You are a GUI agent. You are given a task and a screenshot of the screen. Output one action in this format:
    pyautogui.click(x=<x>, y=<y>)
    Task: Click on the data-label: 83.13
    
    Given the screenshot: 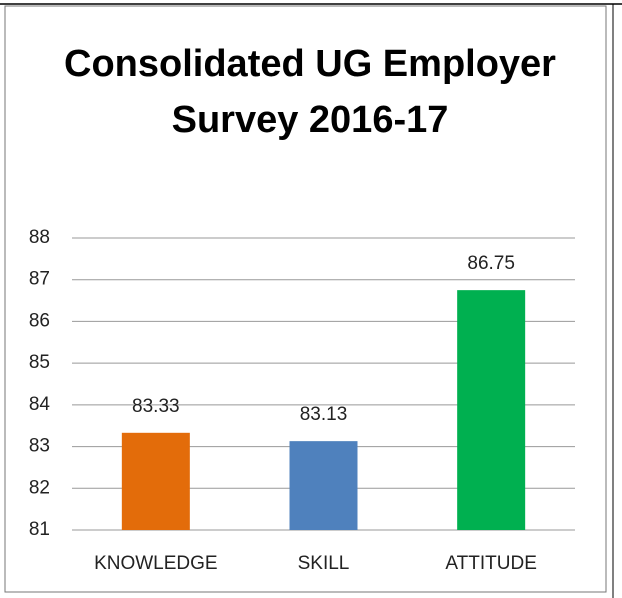 What is the action you would take?
    pyautogui.click(x=324, y=414)
    